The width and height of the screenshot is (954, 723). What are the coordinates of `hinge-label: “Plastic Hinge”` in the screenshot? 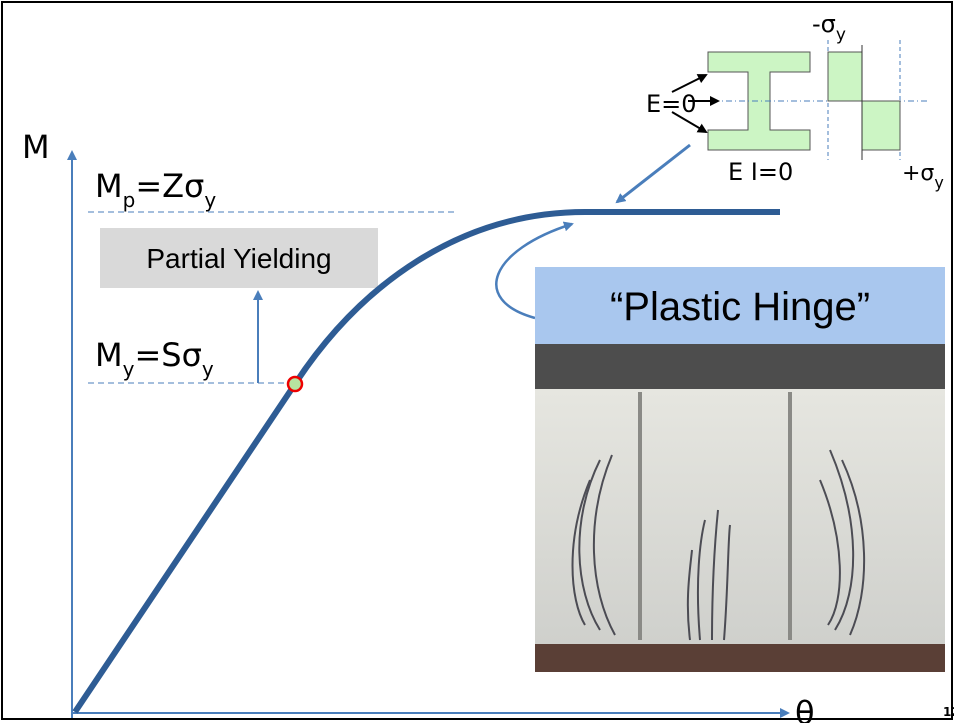 It's located at (740, 307).